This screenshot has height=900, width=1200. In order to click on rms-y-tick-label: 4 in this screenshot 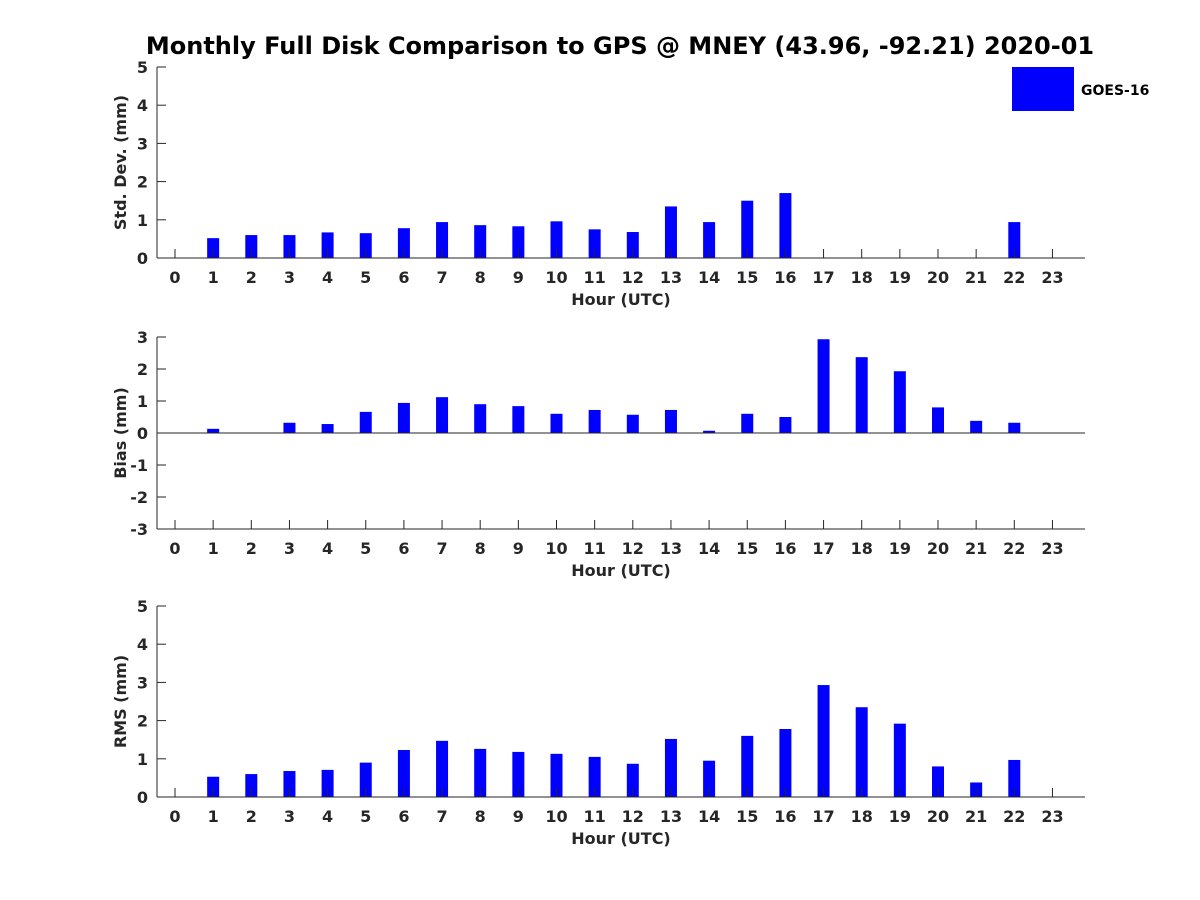, I will do `click(142, 644)`.